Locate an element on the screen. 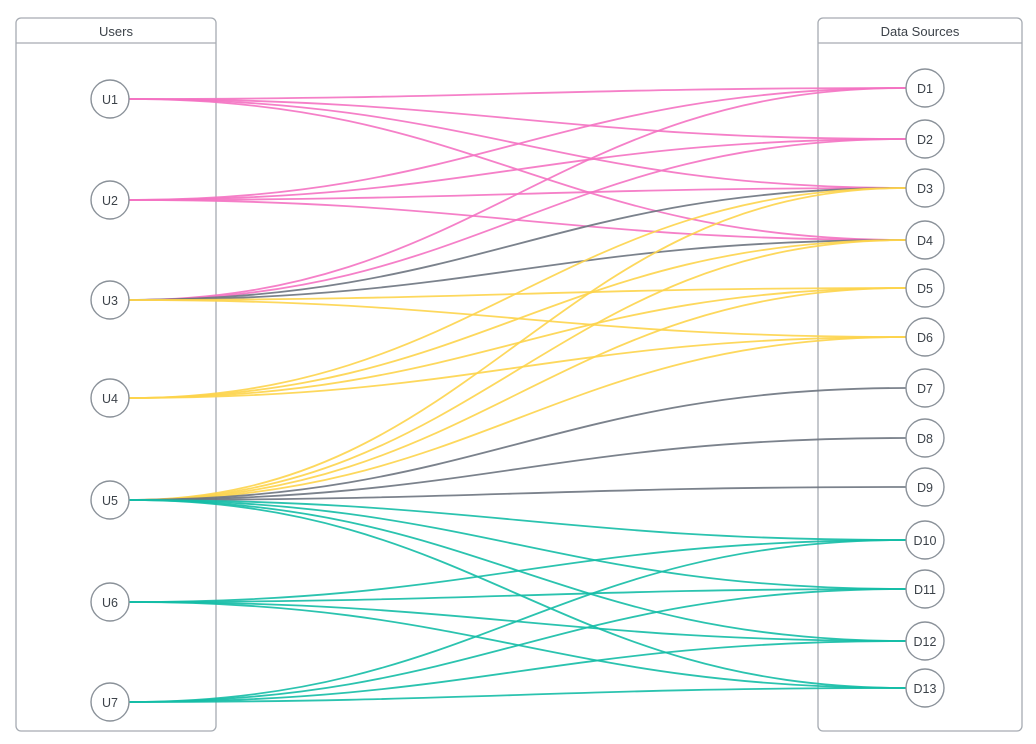 The image size is (1036, 744). node-circle-U7 is located at coordinates (110, 702).